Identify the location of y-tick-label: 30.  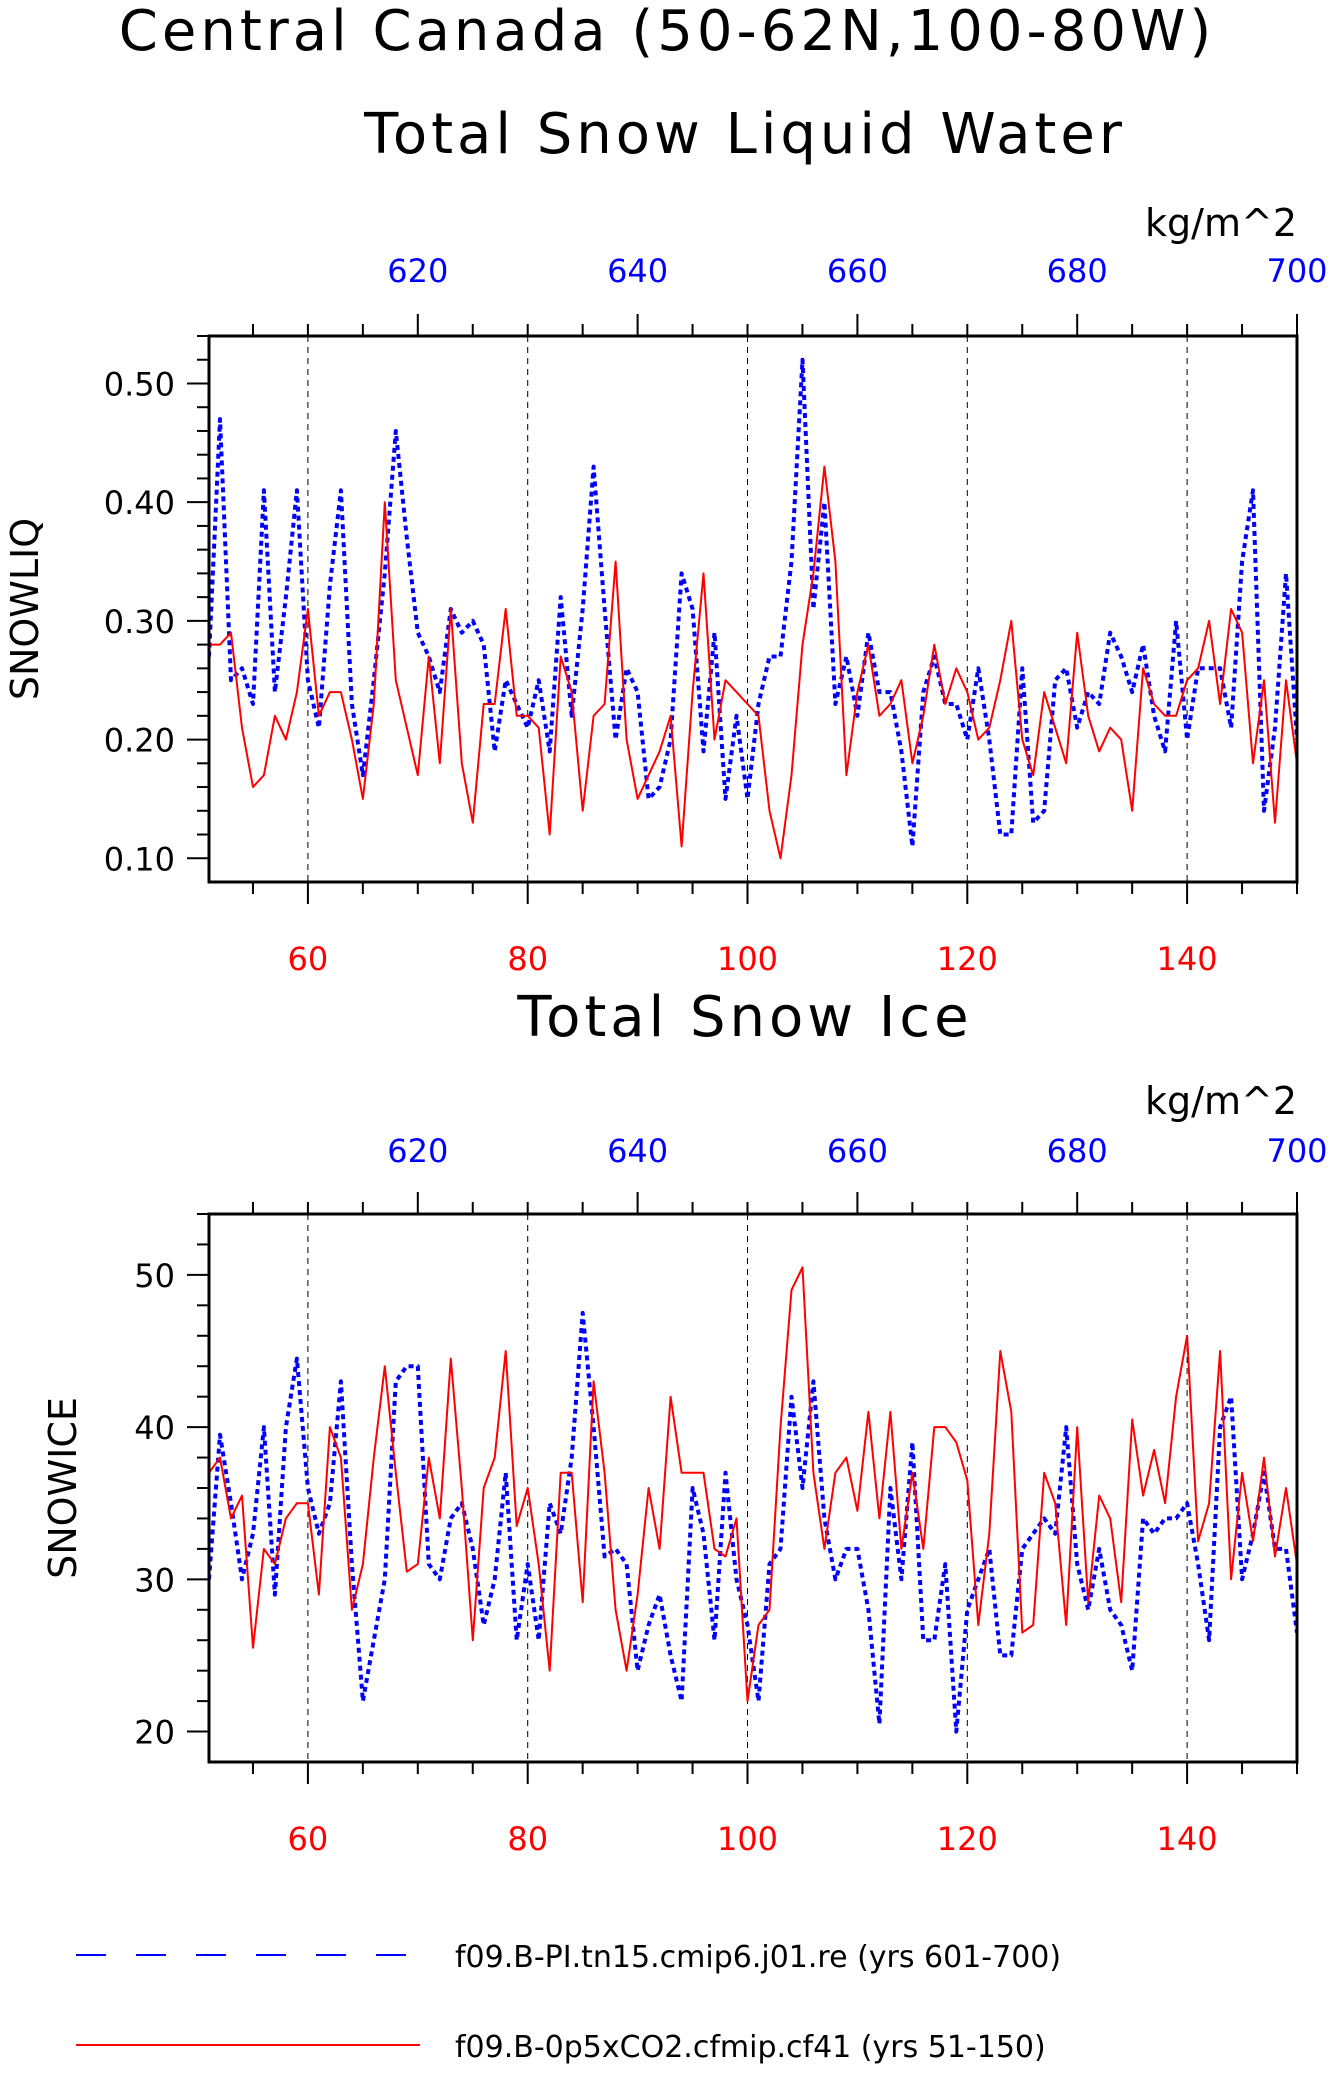
(154, 1580).